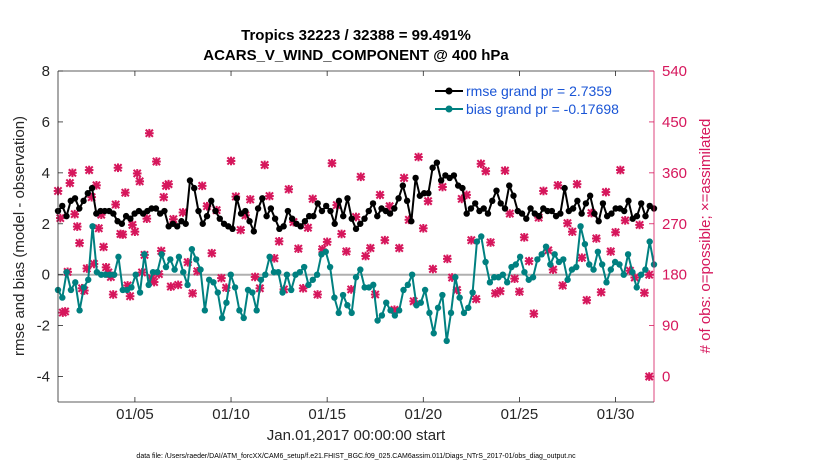 This screenshot has height=470, width=830. What do you see at coordinates (616, 414) in the screenshot?
I see `x-tick-label: 01/30` at bounding box center [616, 414].